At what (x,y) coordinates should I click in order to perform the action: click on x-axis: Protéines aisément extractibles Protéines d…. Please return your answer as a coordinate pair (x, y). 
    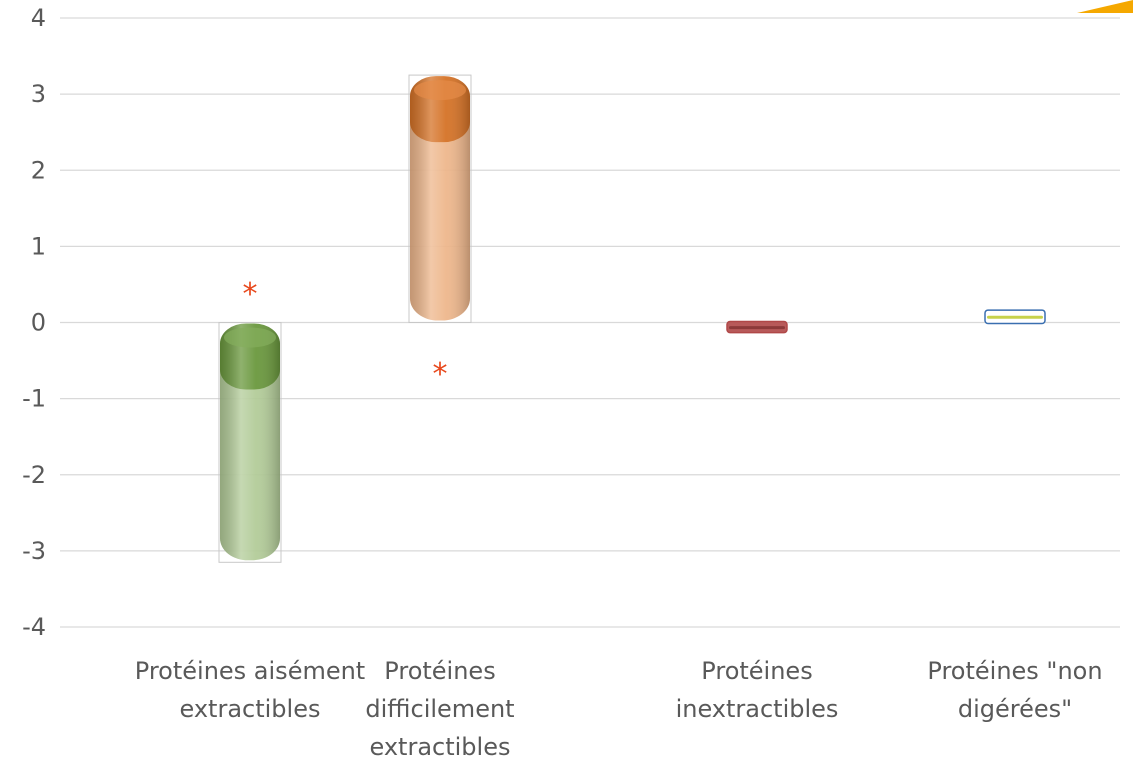
    Looking at the image, I should click on (619, 709).